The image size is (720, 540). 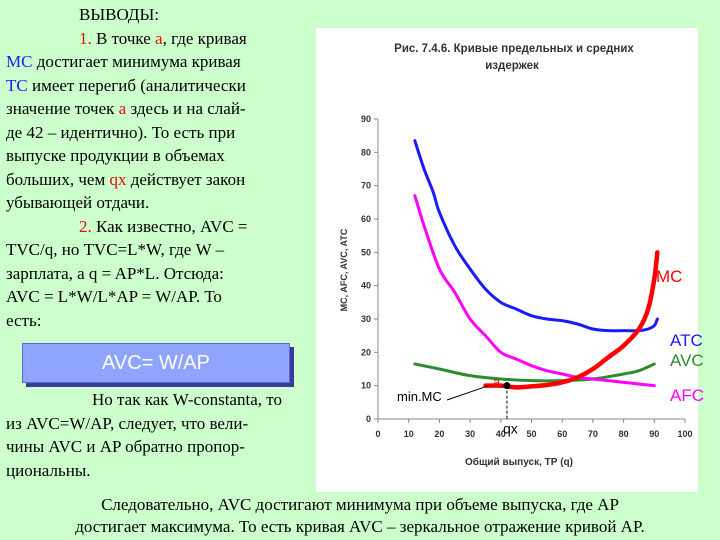 I want to click on para2-line1: 2. Как известно, AVC =, so click(x=155, y=227).